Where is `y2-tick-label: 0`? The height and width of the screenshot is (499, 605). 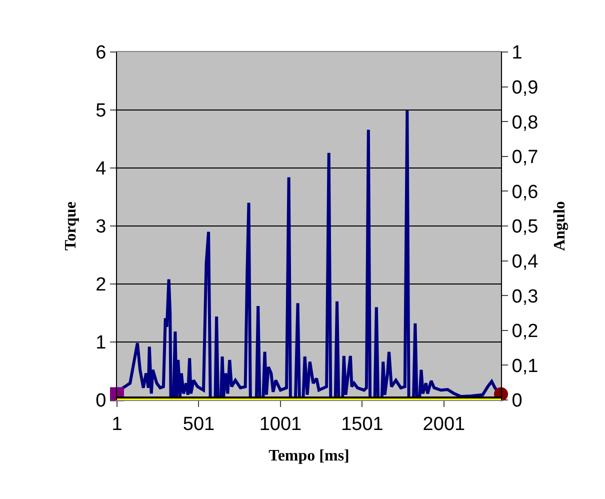
y2-tick-label: 0 is located at coordinates (517, 401).